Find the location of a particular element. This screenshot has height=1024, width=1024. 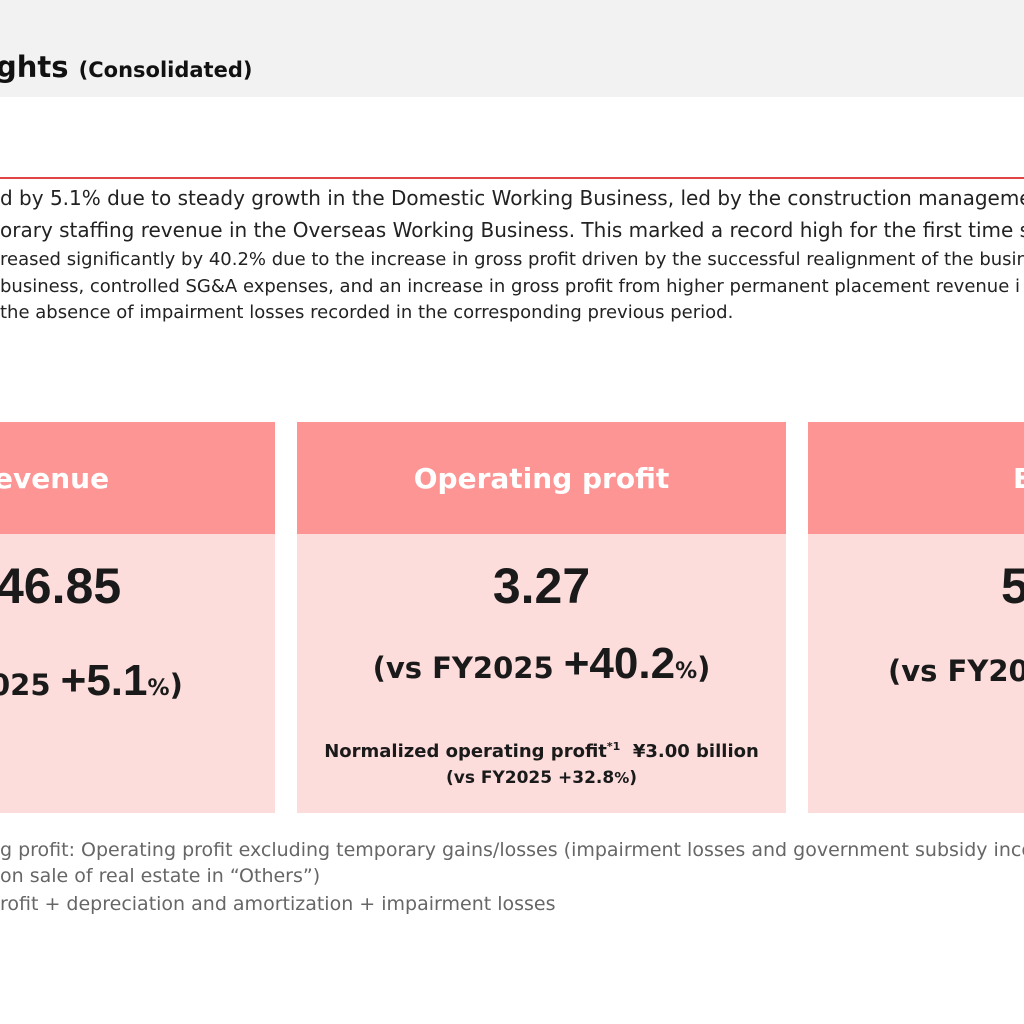

operating-profit-value: 3.27 is located at coordinates (541, 586).